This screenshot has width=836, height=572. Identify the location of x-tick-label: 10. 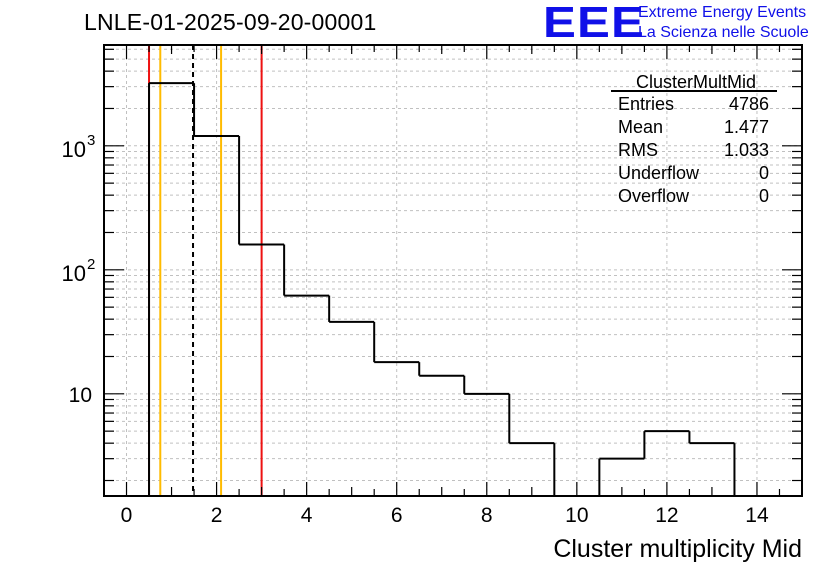
(576, 515).